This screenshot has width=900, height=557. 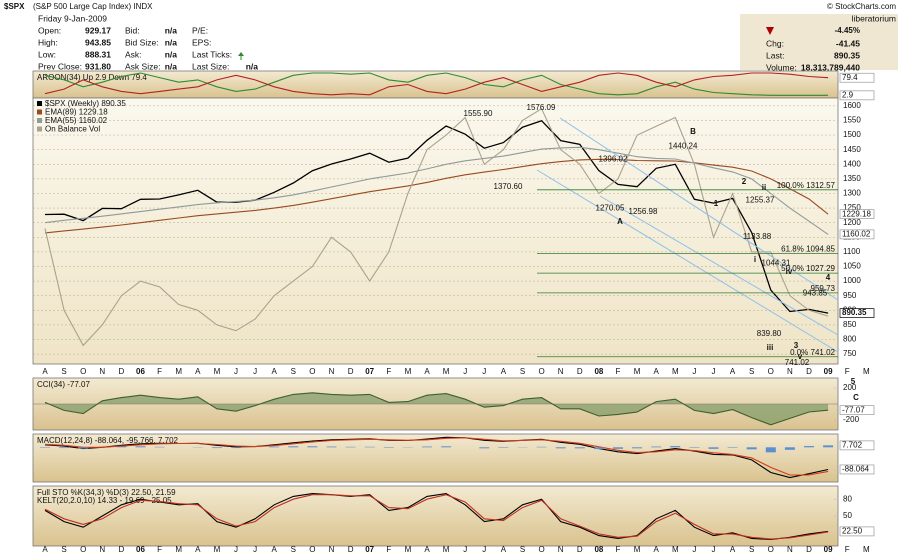 What do you see at coordinates (808, 268) in the screenshot?
I see `fib-label: 50.0% 1027.29` at bounding box center [808, 268].